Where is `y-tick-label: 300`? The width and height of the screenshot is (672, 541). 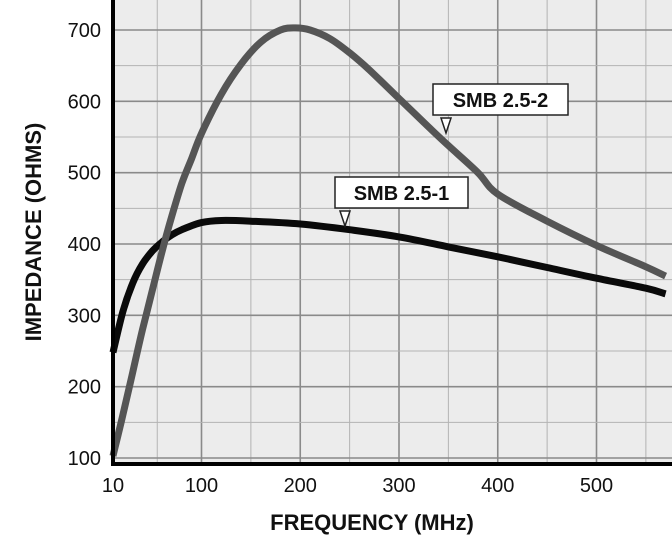 y-tick-label: 300 is located at coordinates (84, 316).